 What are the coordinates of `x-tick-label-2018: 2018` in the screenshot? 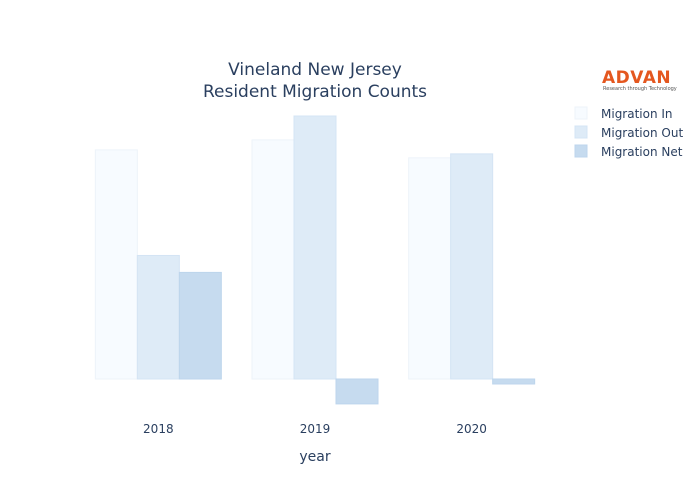 It's located at (158, 429).